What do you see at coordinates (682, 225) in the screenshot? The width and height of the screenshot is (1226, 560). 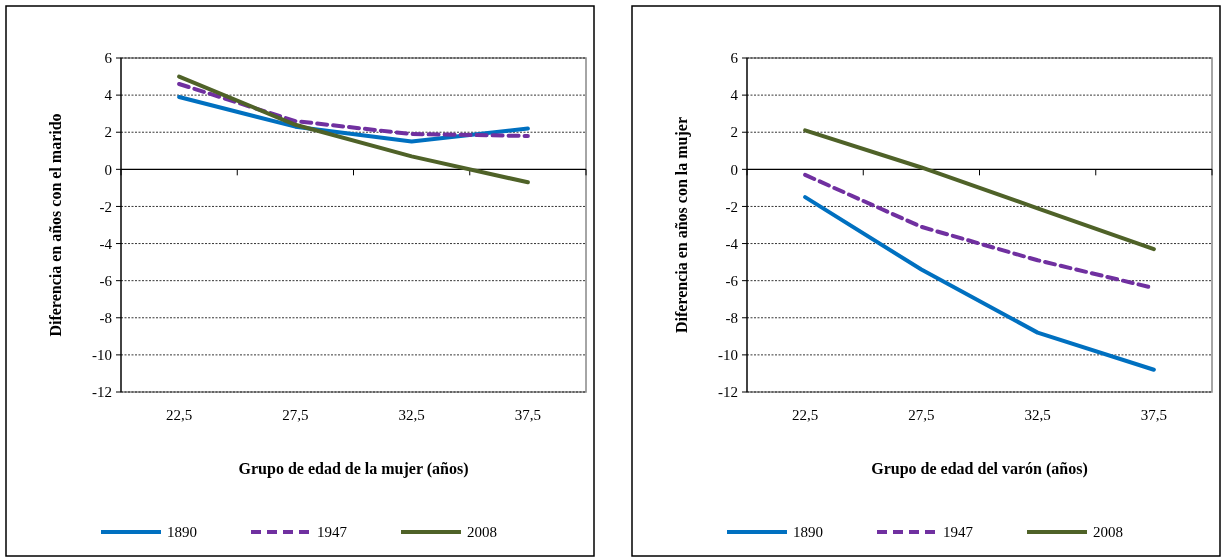 I see `y-axis-title: Diferencia en años con la mujer` at bounding box center [682, 225].